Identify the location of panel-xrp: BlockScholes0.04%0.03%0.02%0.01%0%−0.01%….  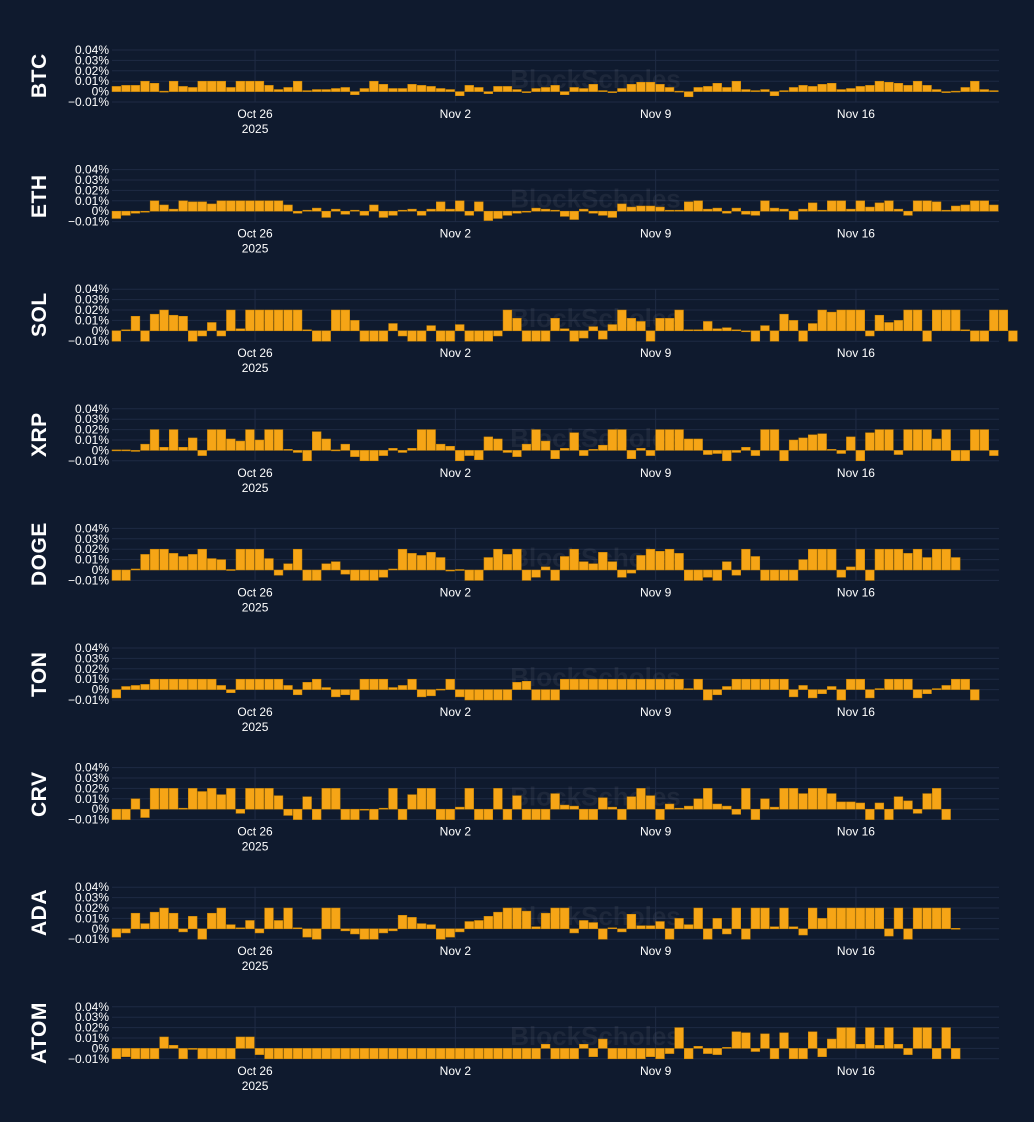
(533, 448).